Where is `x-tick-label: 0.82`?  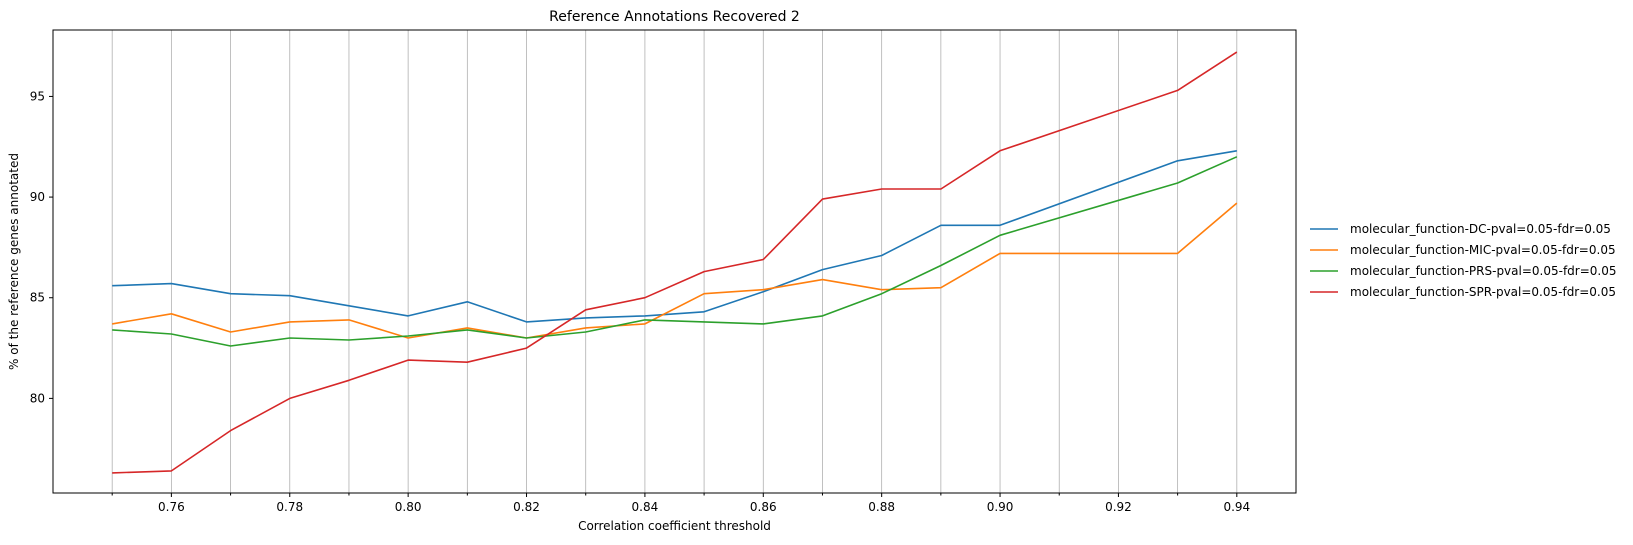 x-tick-label: 0.82 is located at coordinates (526, 507).